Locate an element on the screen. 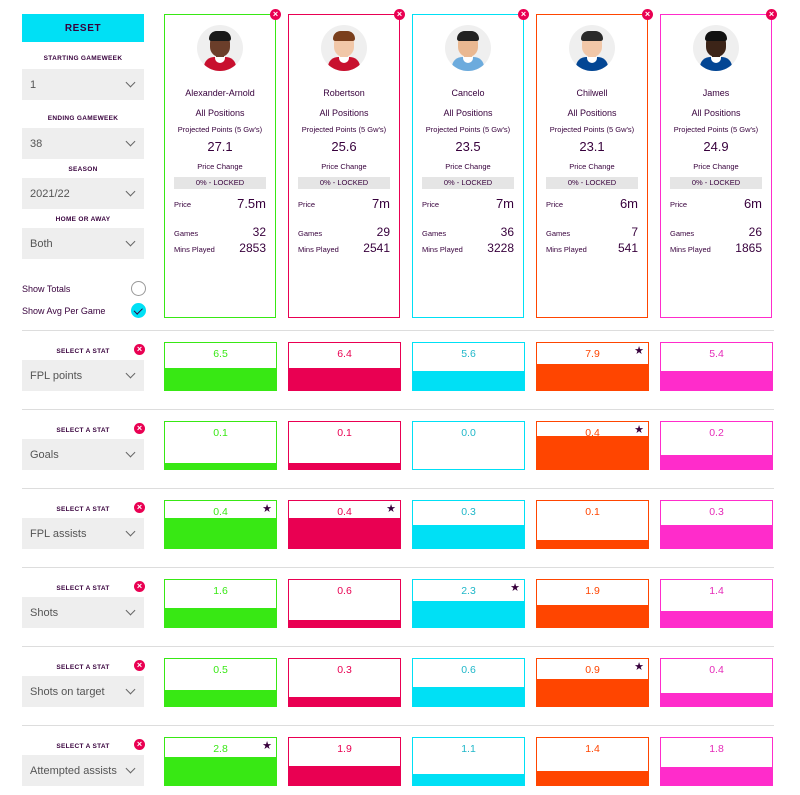  stat-value-box: 2.3 ★ is located at coordinates (468, 603).